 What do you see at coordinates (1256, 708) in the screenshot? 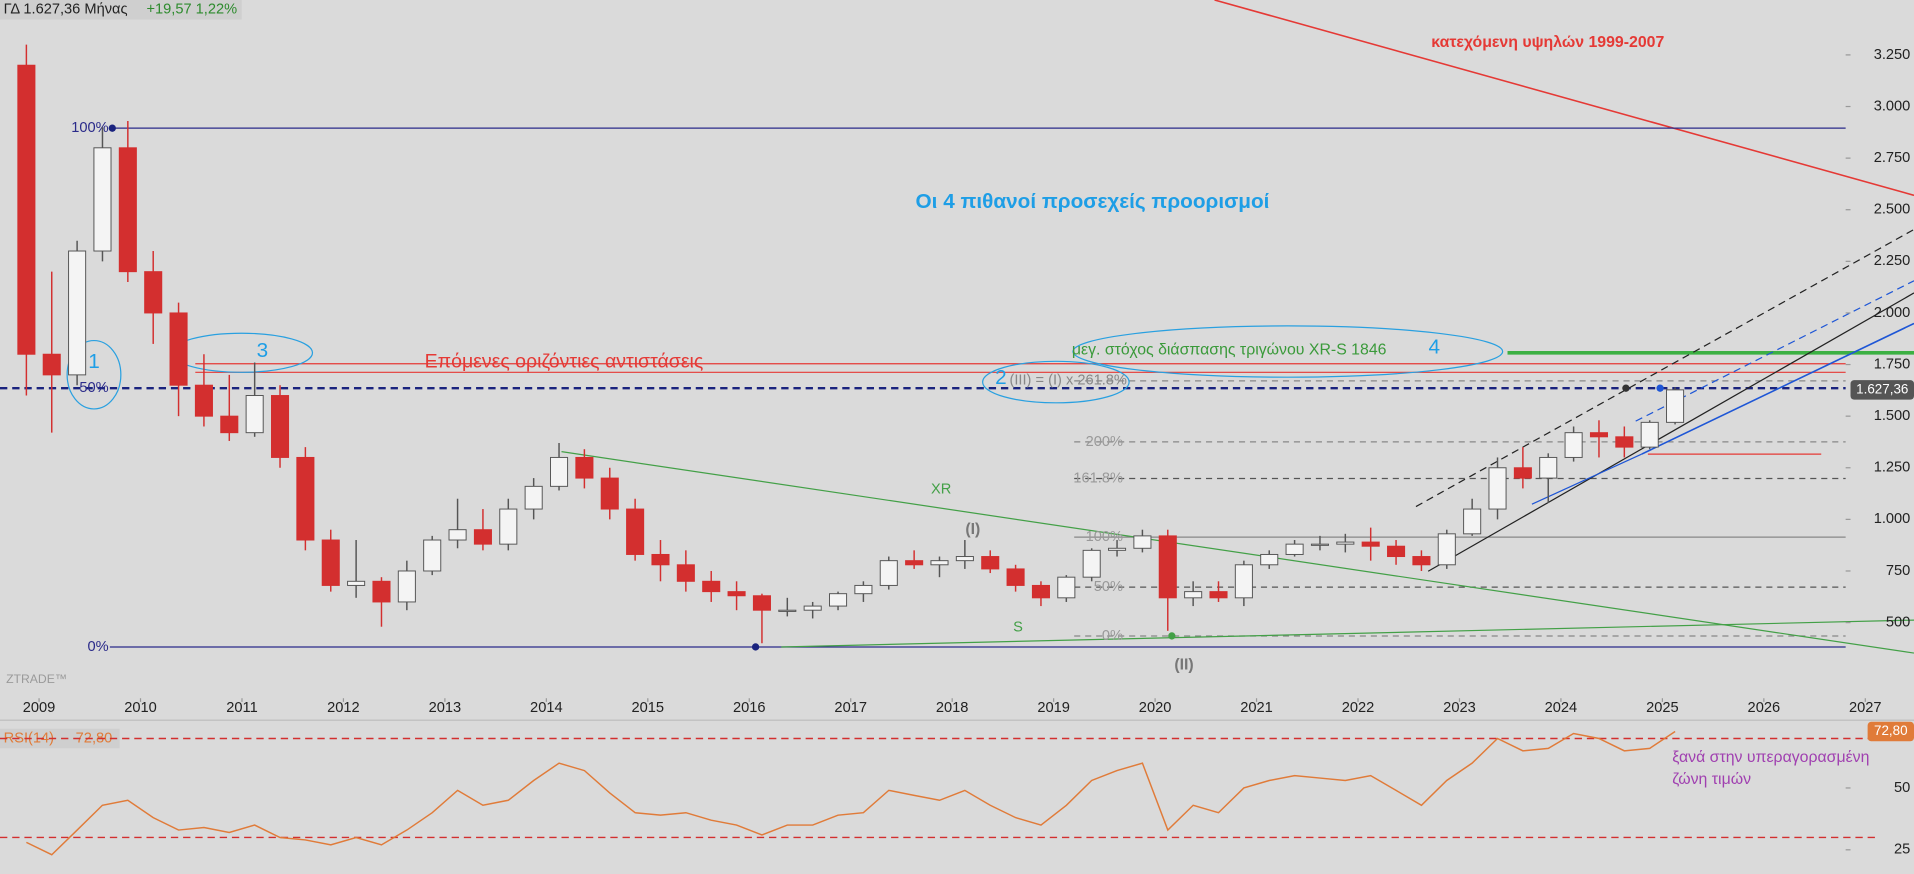
I see `x-tick-label: 2021` at bounding box center [1256, 708].